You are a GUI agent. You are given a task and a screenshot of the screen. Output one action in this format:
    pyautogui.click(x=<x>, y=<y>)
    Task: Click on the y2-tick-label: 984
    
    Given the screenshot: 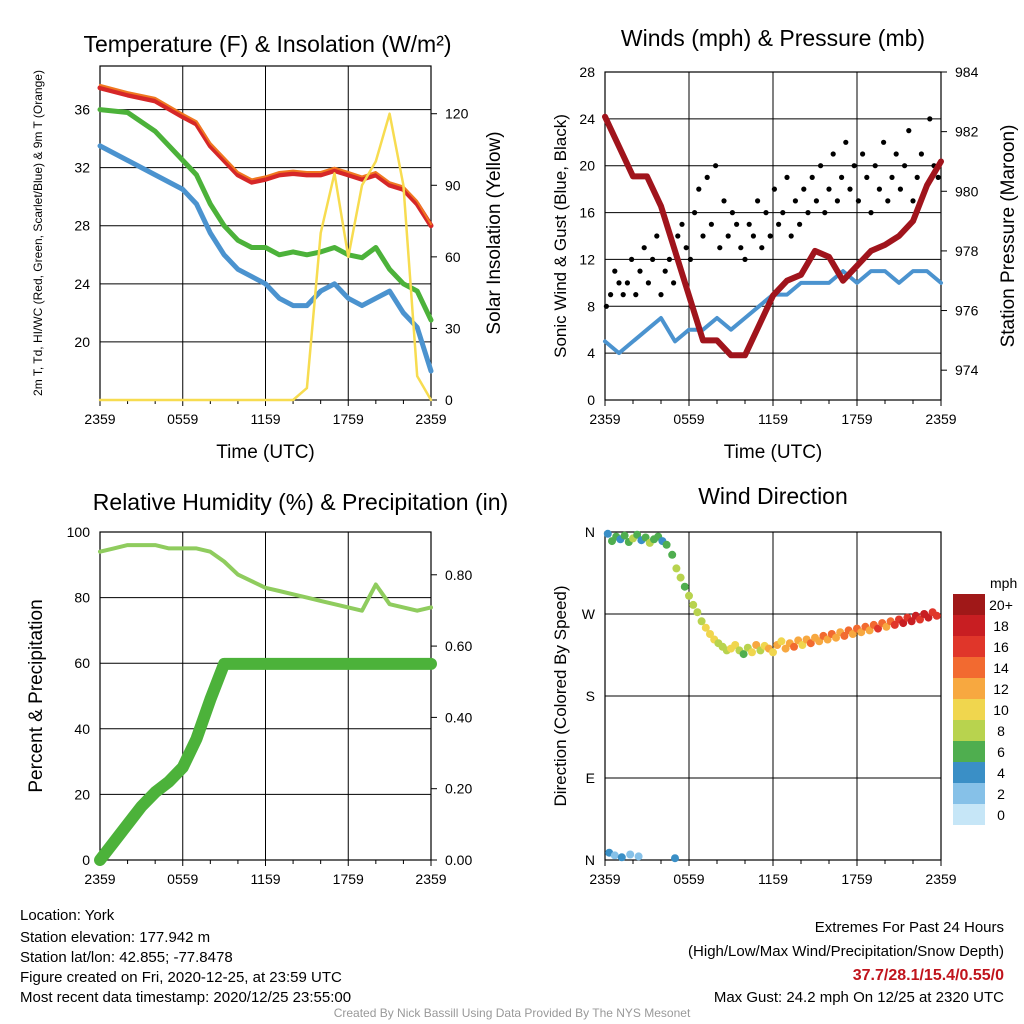 What is the action you would take?
    pyautogui.click(x=967, y=72)
    